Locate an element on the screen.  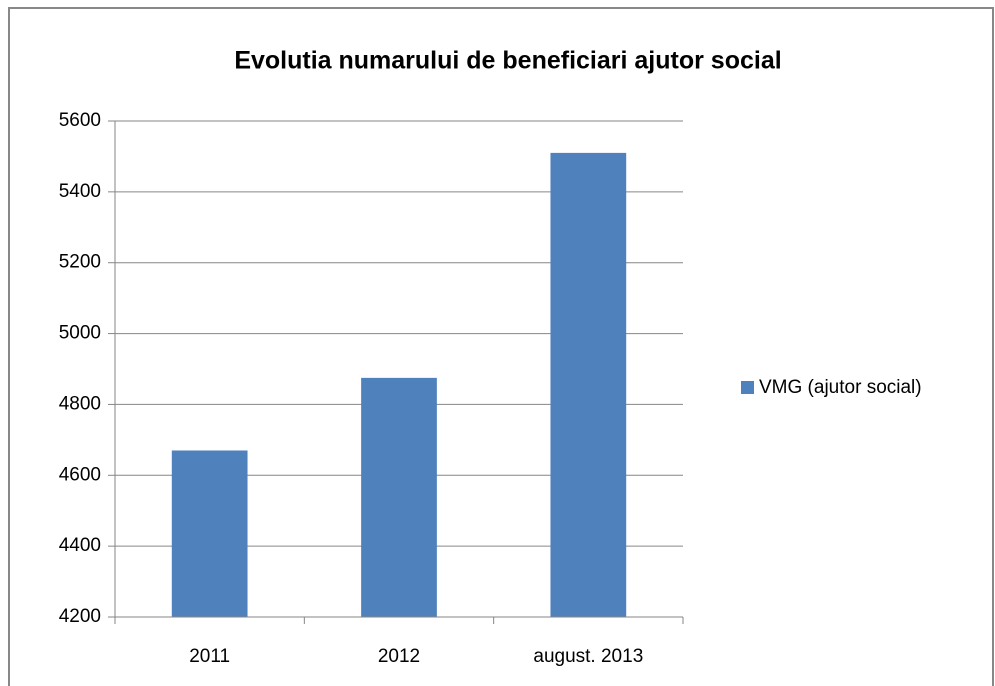
y-tick-label: 4200 is located at coordinates (80, 616).